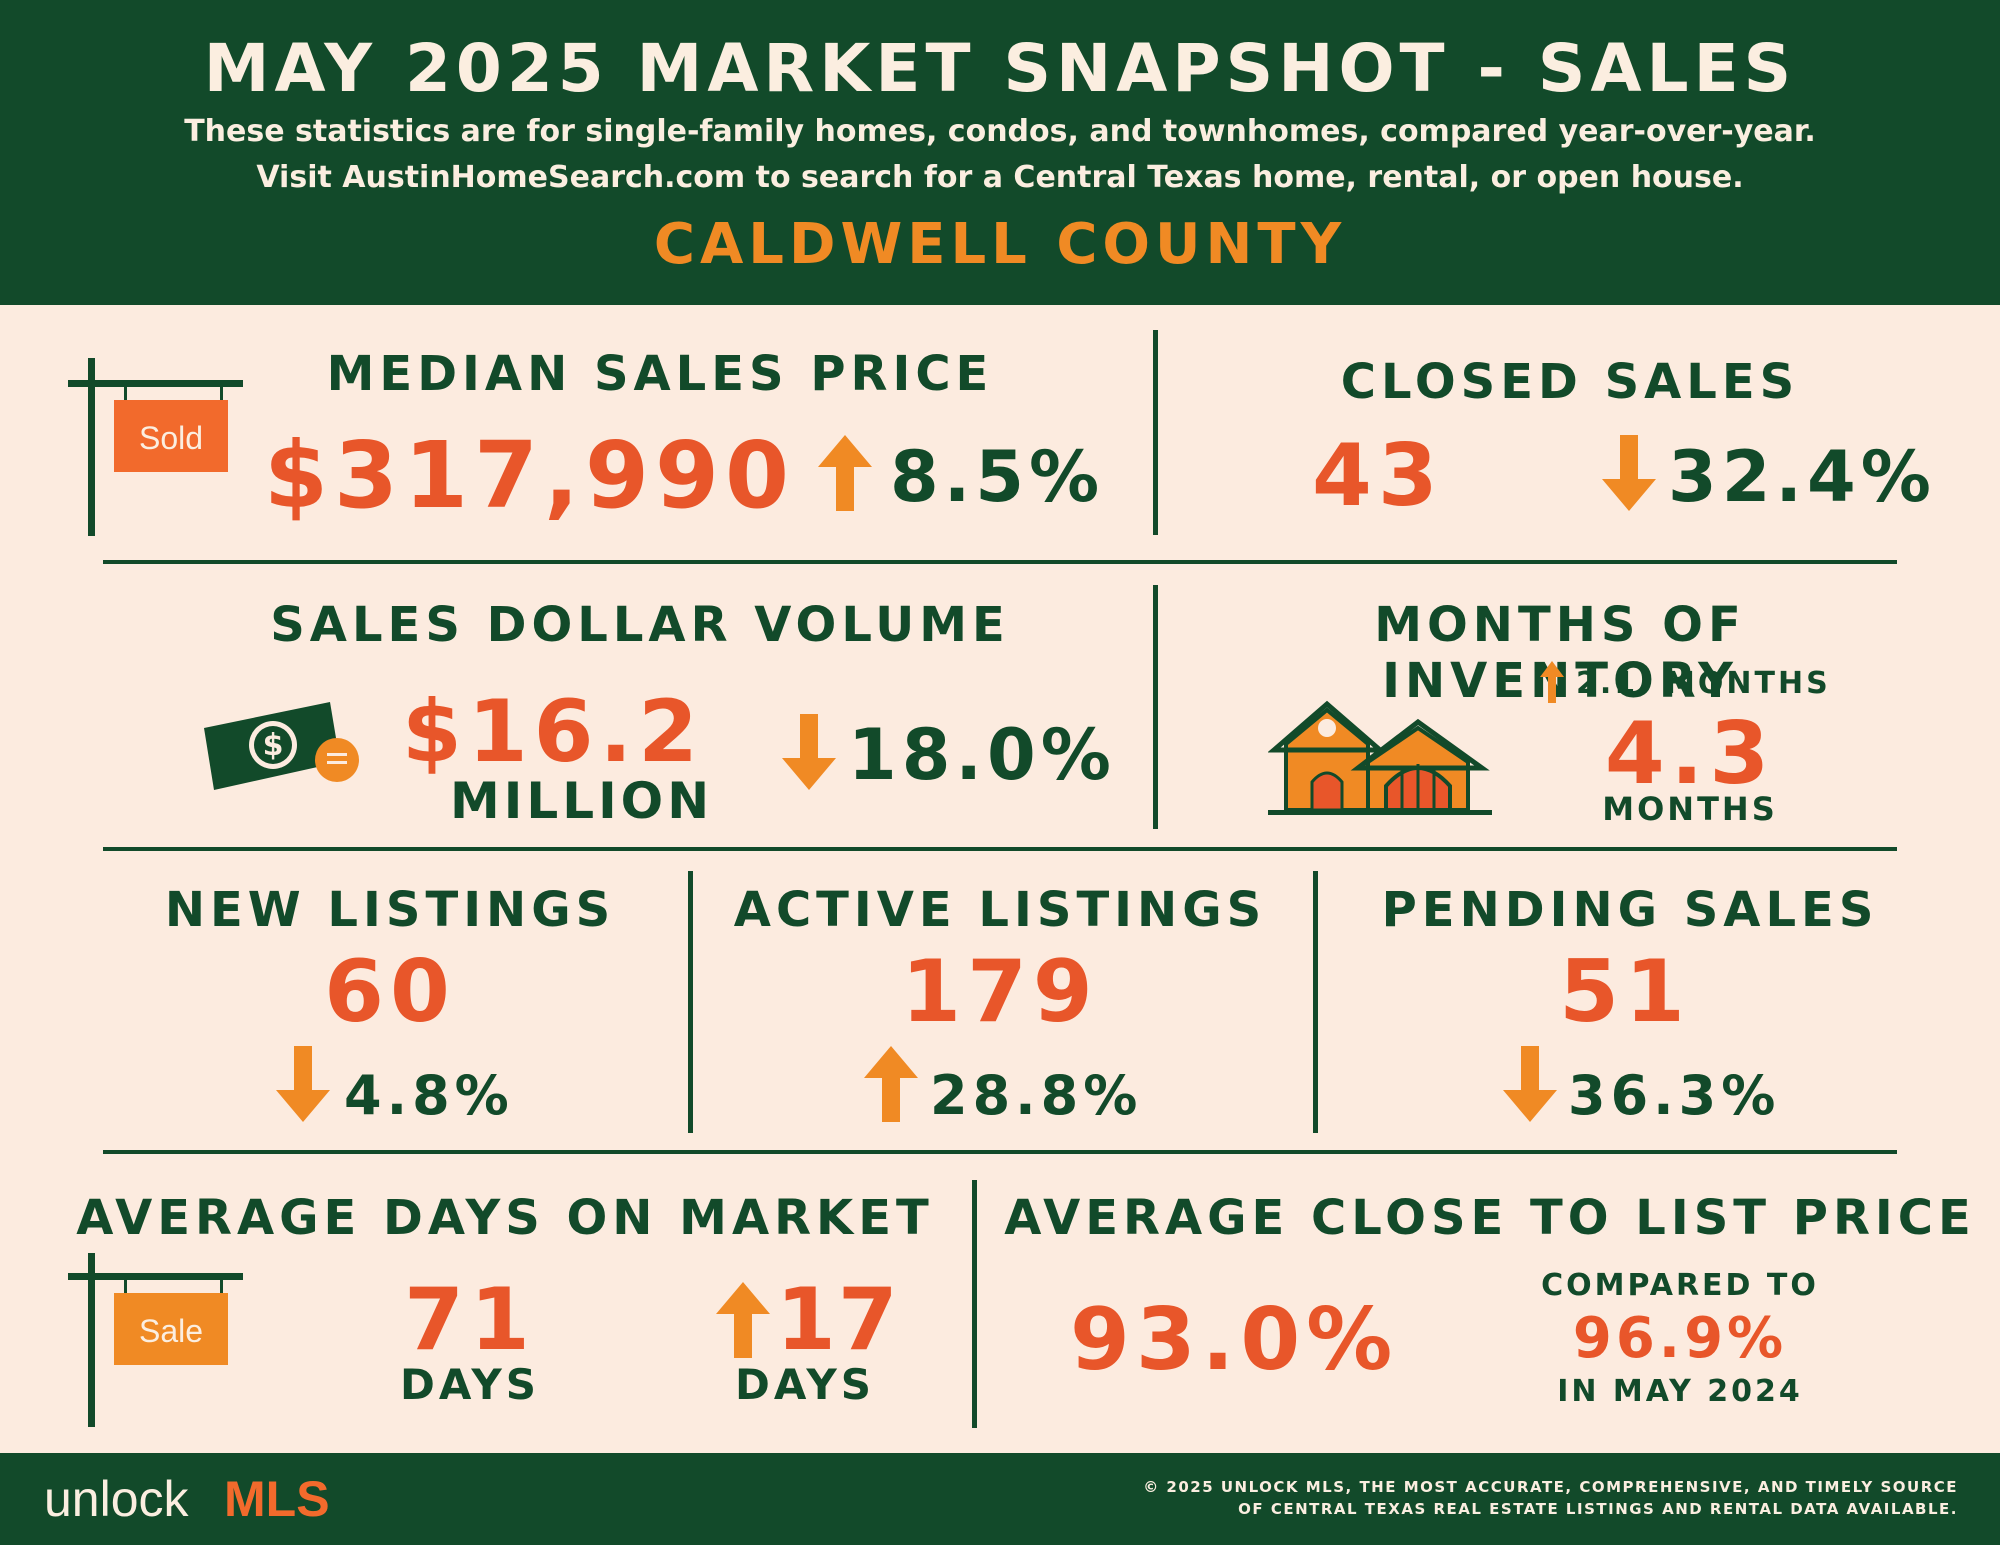  Describe the element at coordinates (838, 1320) in the screenshot. I see `average-days-on-market-change: 17` at that location.